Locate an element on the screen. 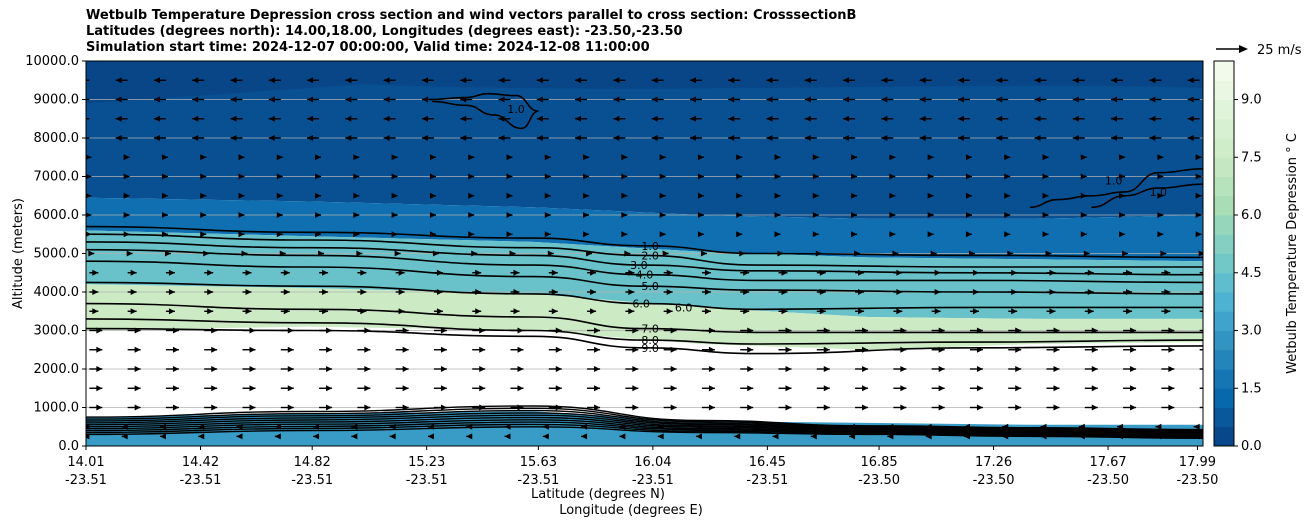 Image resolution: width=1312 pixels, height=526 pixels. xtick-lat-5: 16.04 is located at coordinates (652, 462).